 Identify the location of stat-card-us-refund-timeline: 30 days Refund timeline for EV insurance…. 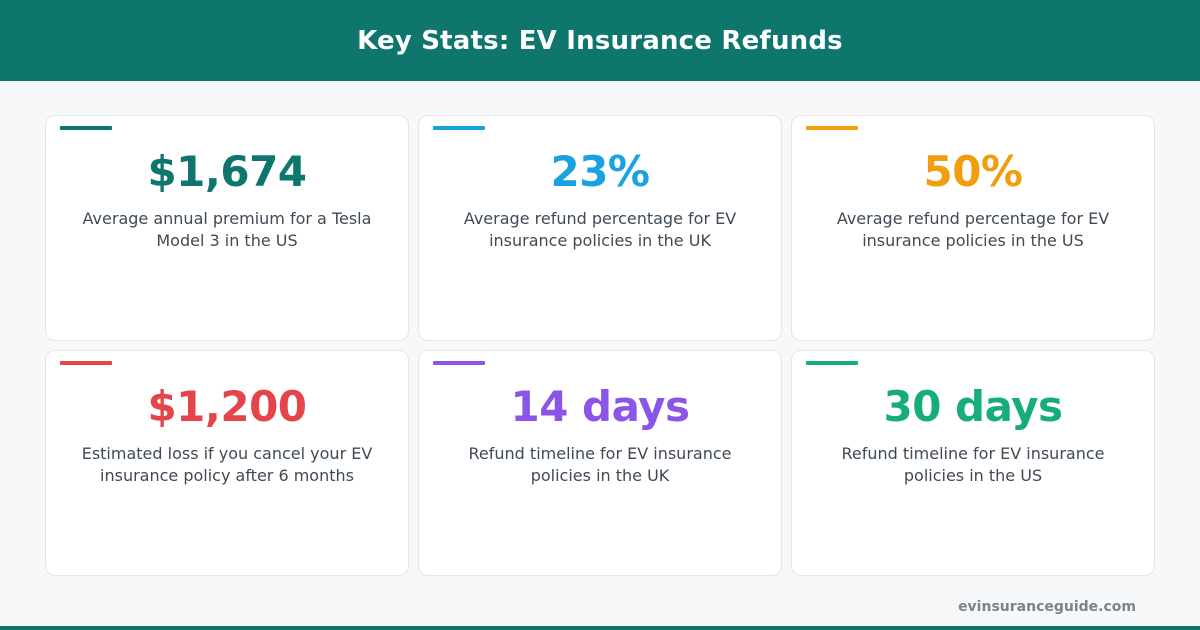
(973, 463).